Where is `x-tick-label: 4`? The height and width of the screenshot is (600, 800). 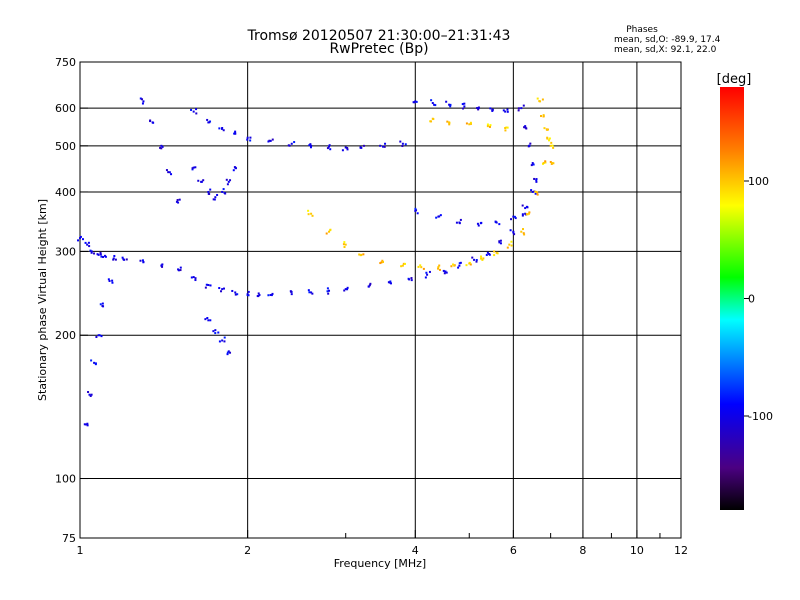 x-tick-label: 4 is located at coordinates (415, 550).